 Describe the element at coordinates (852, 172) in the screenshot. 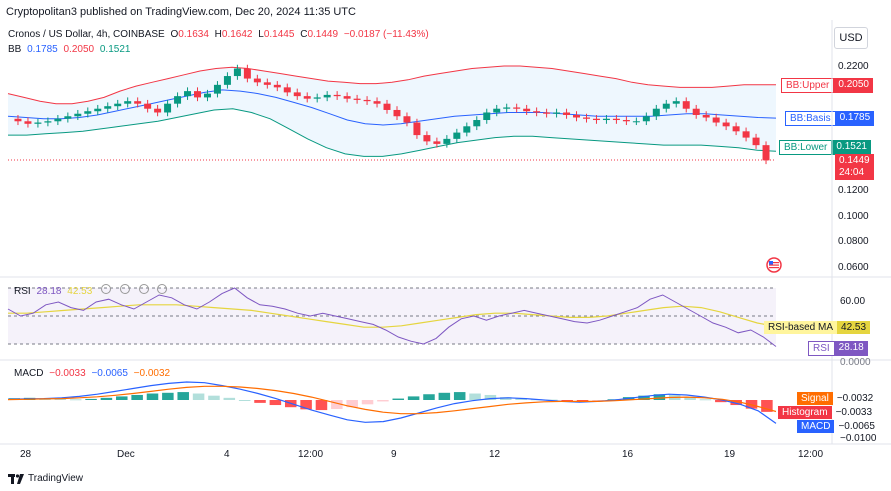

I see `countdown-value: 24:04` at that location.